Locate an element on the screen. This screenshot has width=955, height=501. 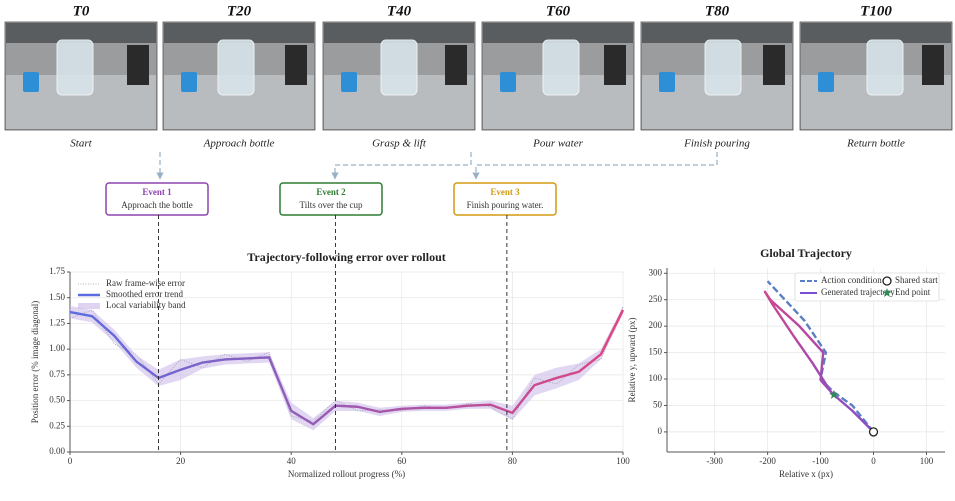
legend-label: Shared start is located at coordinates (916, 280).